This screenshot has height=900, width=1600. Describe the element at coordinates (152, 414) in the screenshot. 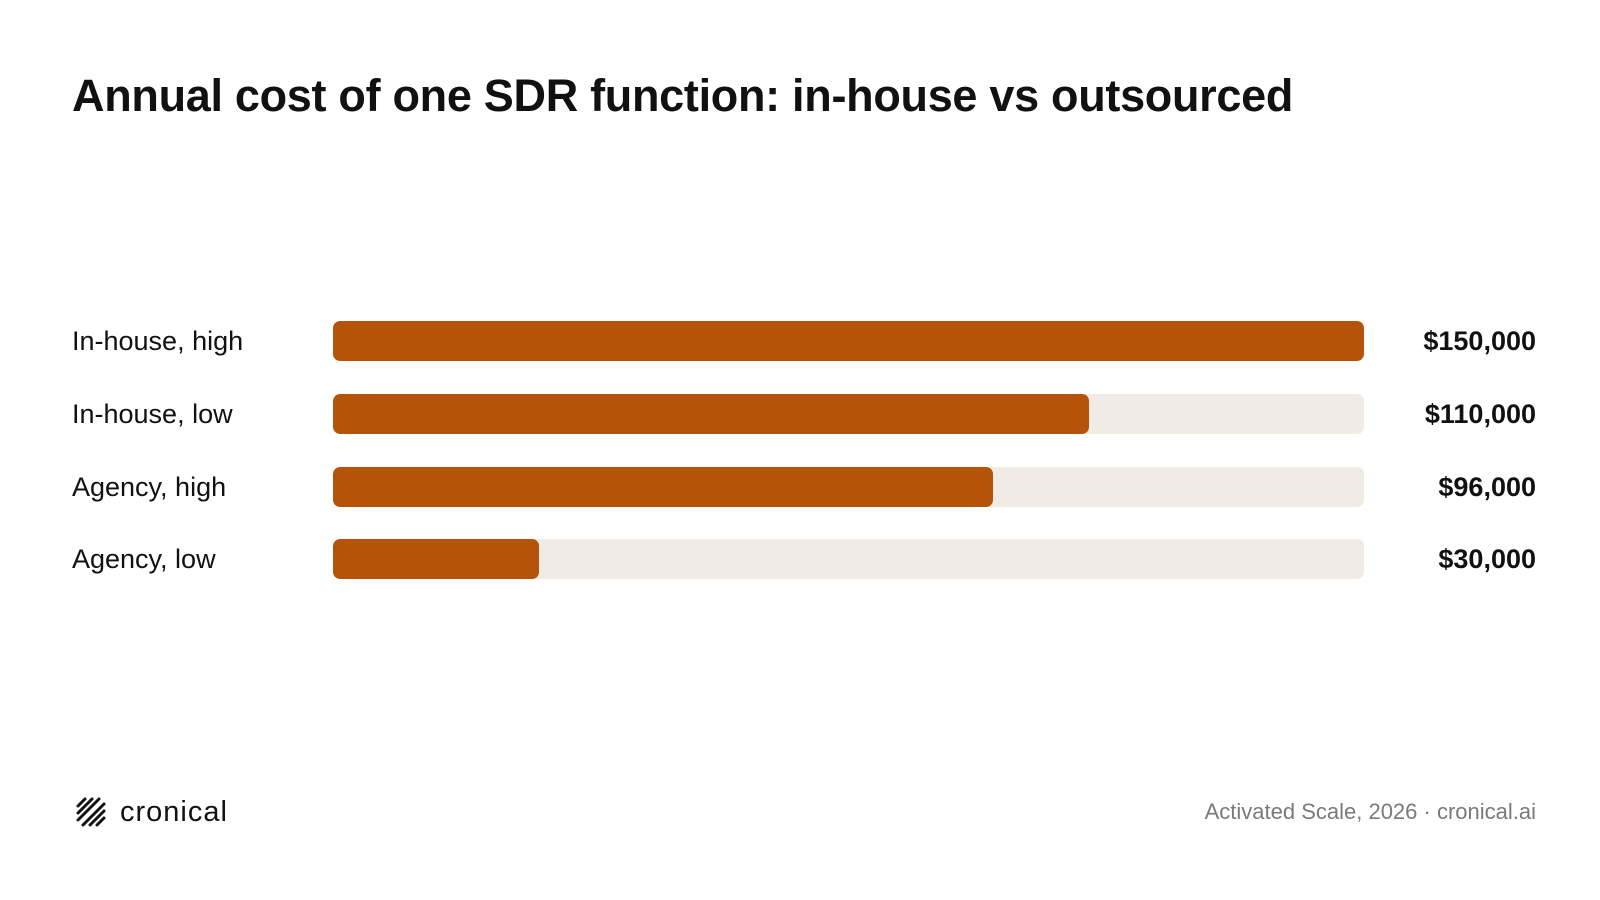

I see `bar-category-label: In-house, low` at that location.